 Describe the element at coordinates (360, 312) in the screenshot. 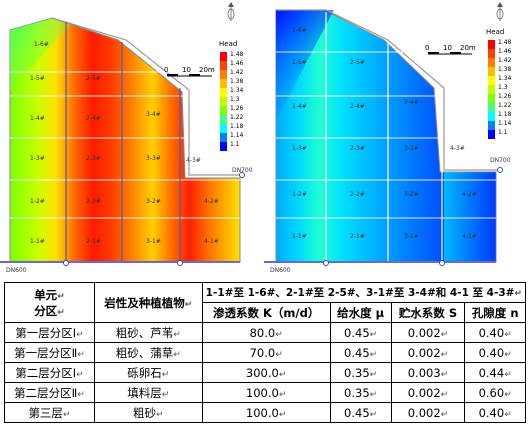

I see `header-mu: 给水度 μ` at that location.